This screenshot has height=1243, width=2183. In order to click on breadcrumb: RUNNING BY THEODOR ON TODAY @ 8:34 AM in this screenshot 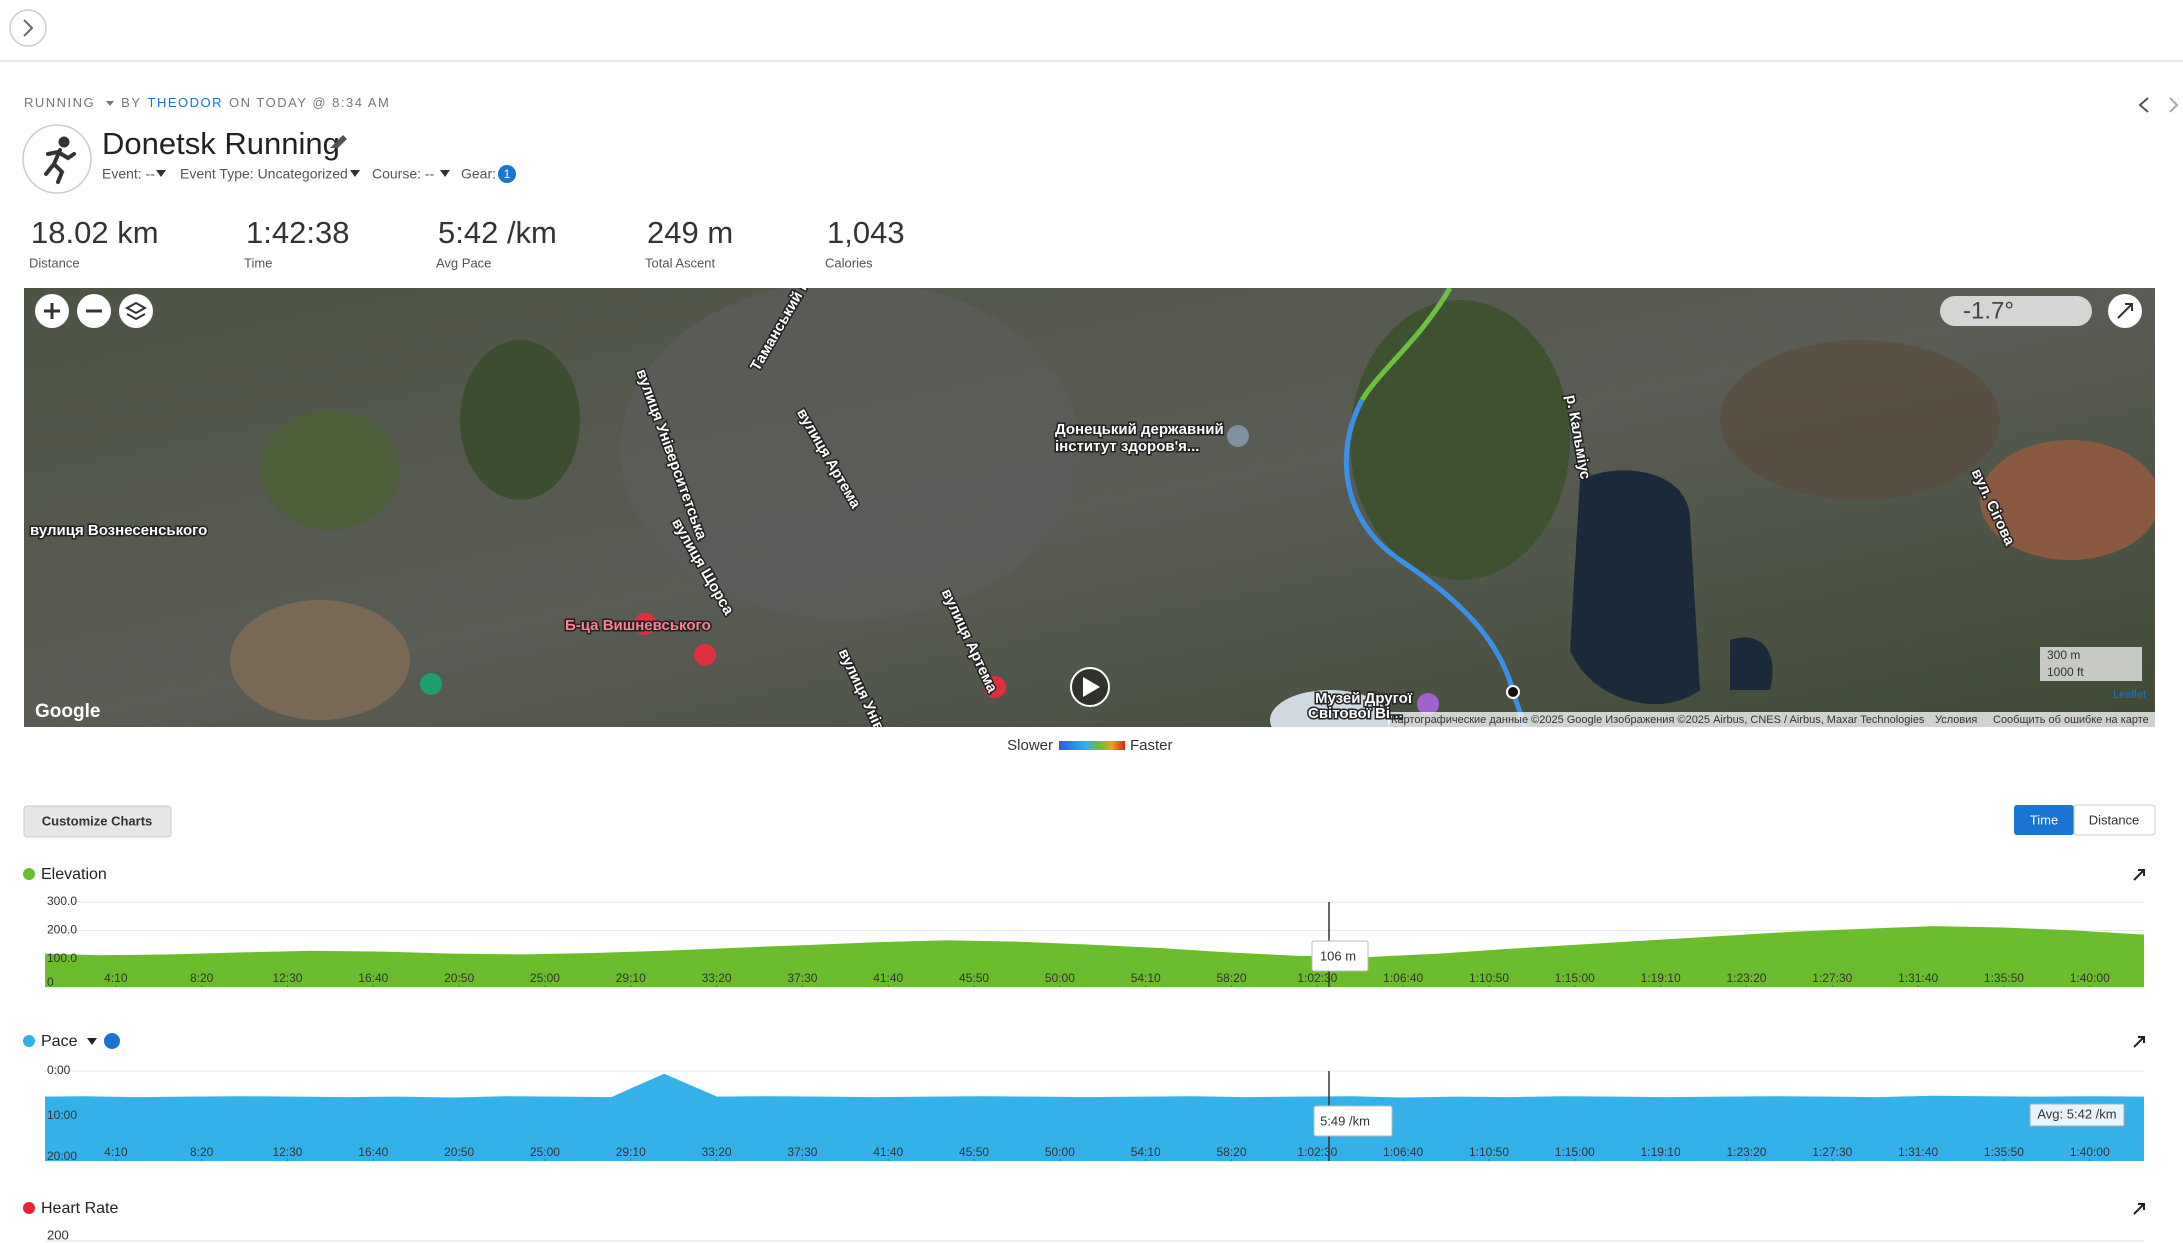, I will do `click(207, 102)`.